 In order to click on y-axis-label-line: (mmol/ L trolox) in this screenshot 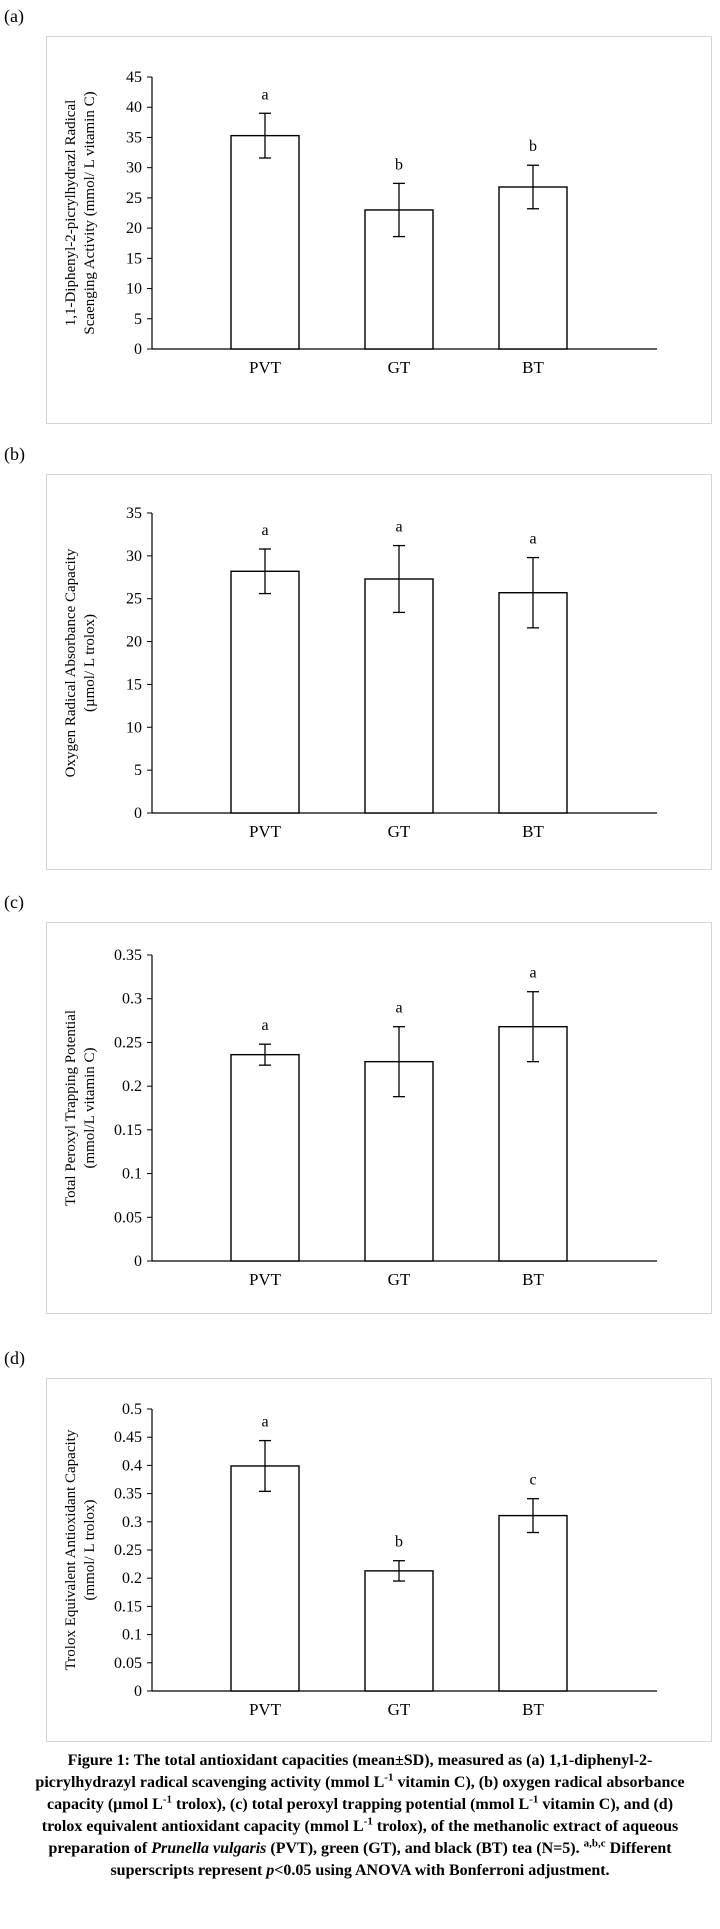, I will do `click(90, 1549)`.